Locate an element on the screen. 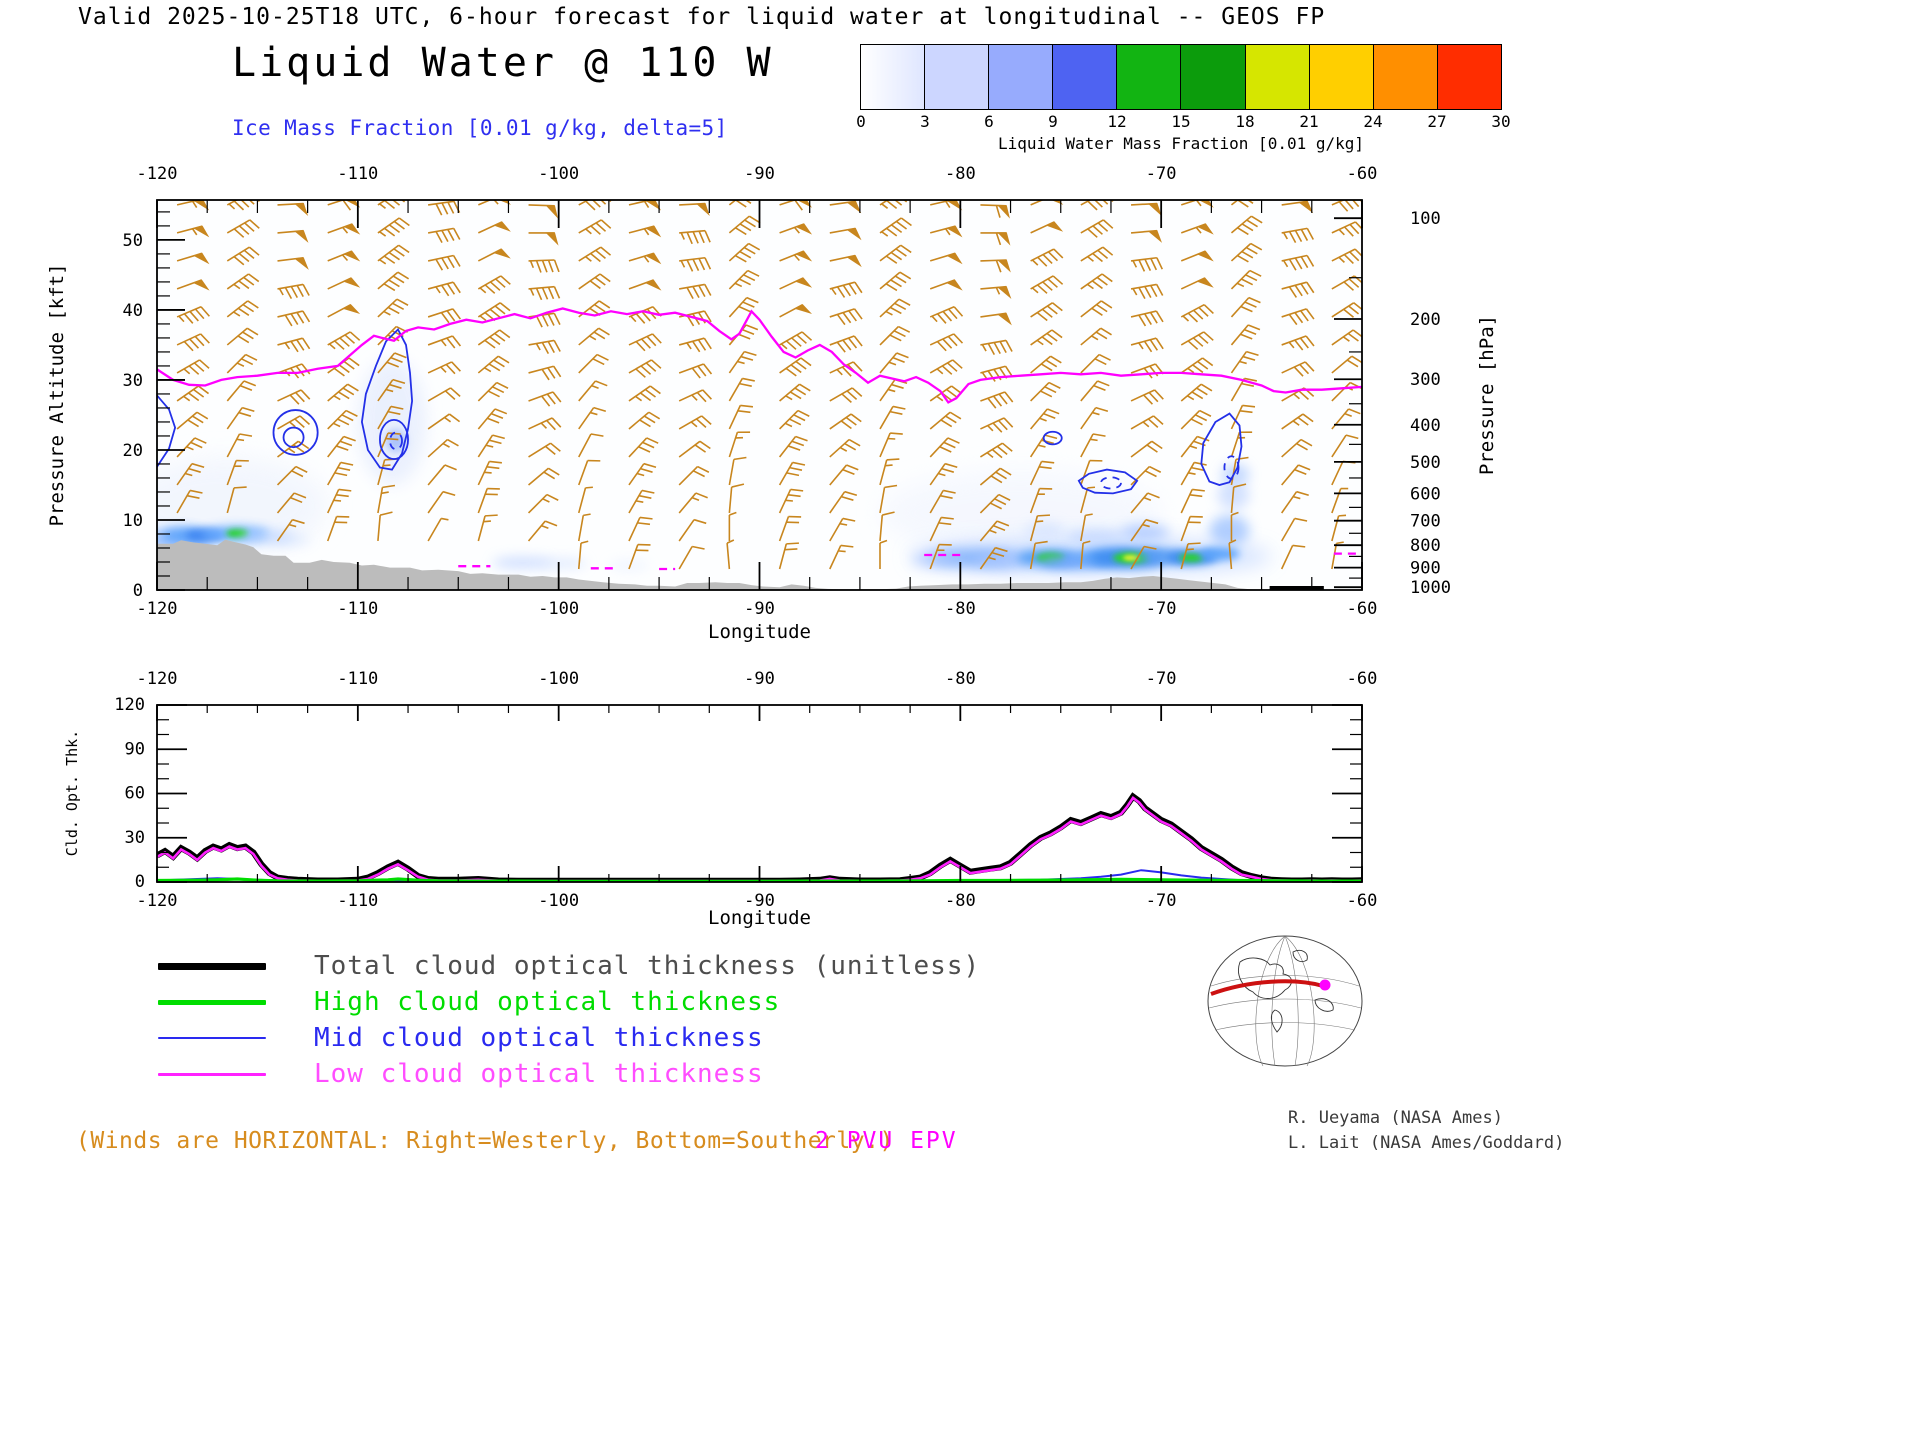 The image size is (1920, 1440). svg-text: 100 is located at coordinates (1425, 219).